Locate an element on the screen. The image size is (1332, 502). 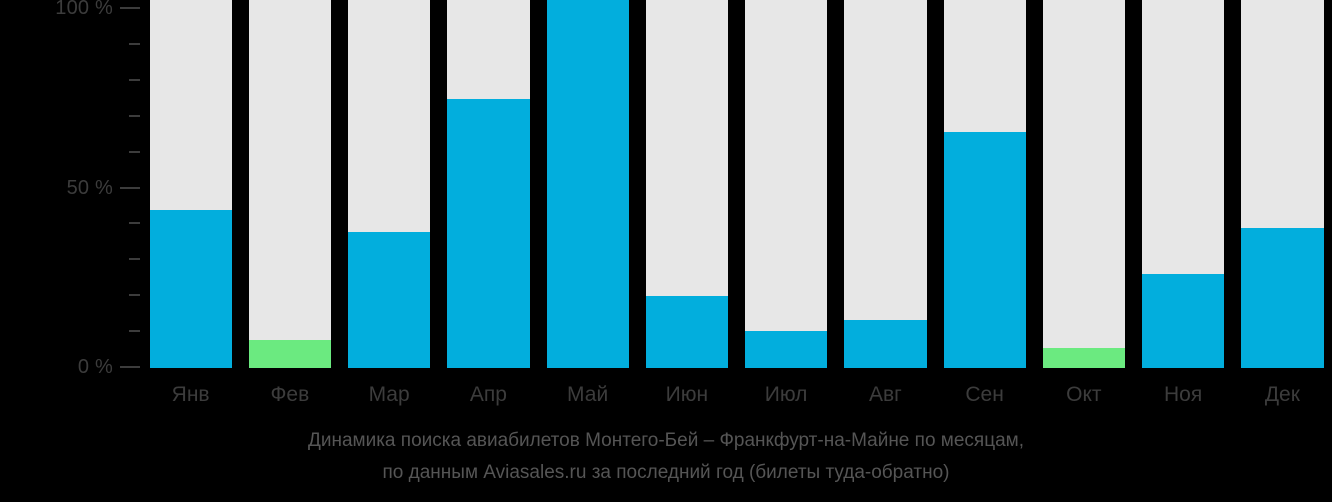
x-axis-label-дек: Дек is located at coordinates (1282, 394).